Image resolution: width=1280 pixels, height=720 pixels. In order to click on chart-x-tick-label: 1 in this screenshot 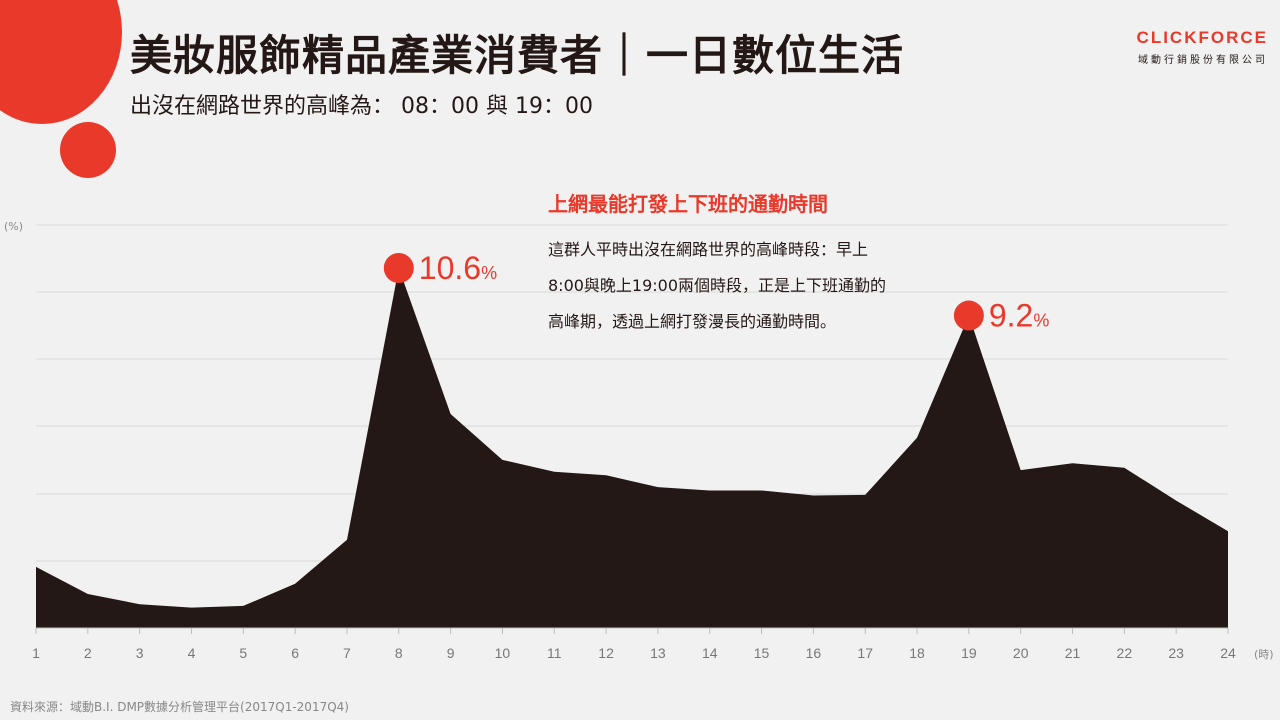, I will do `click(36, 653)`.